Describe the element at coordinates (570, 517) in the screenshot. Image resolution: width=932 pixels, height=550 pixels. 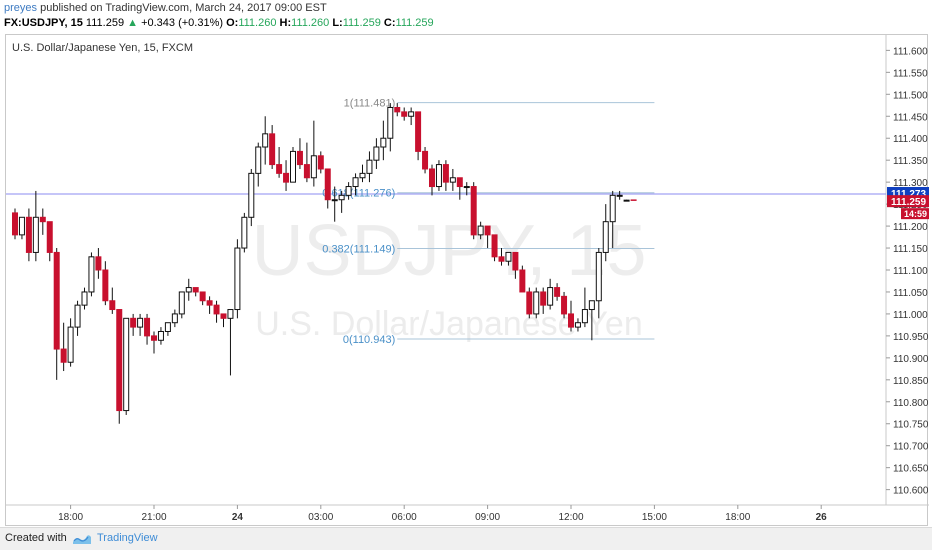
I see `time-tick-label: 12:00` at that location.